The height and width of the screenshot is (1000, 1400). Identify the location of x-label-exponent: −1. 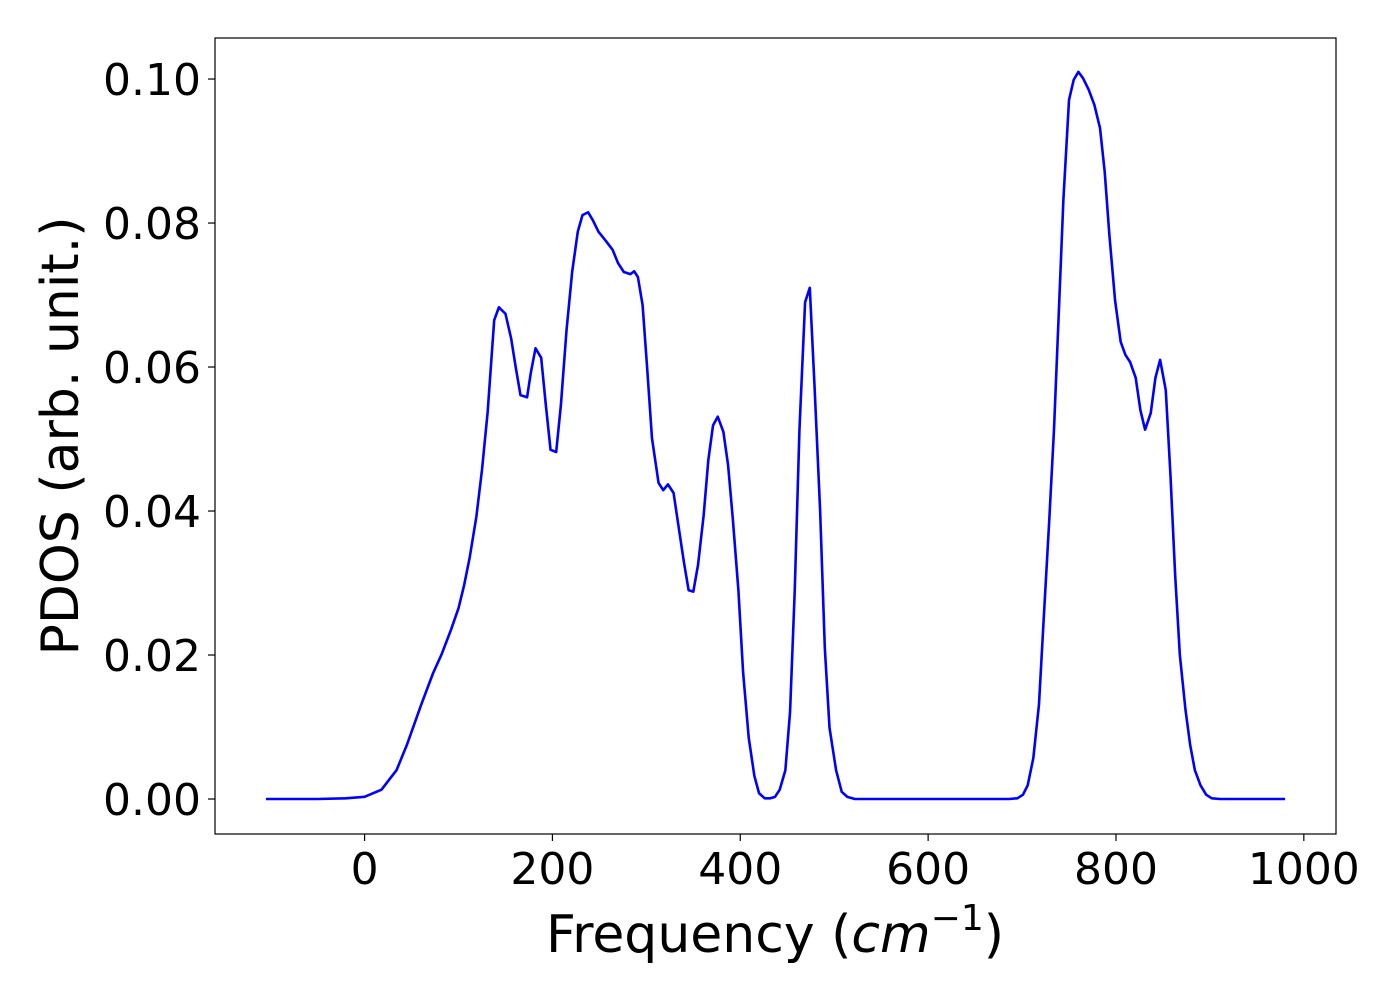
(957, 918).